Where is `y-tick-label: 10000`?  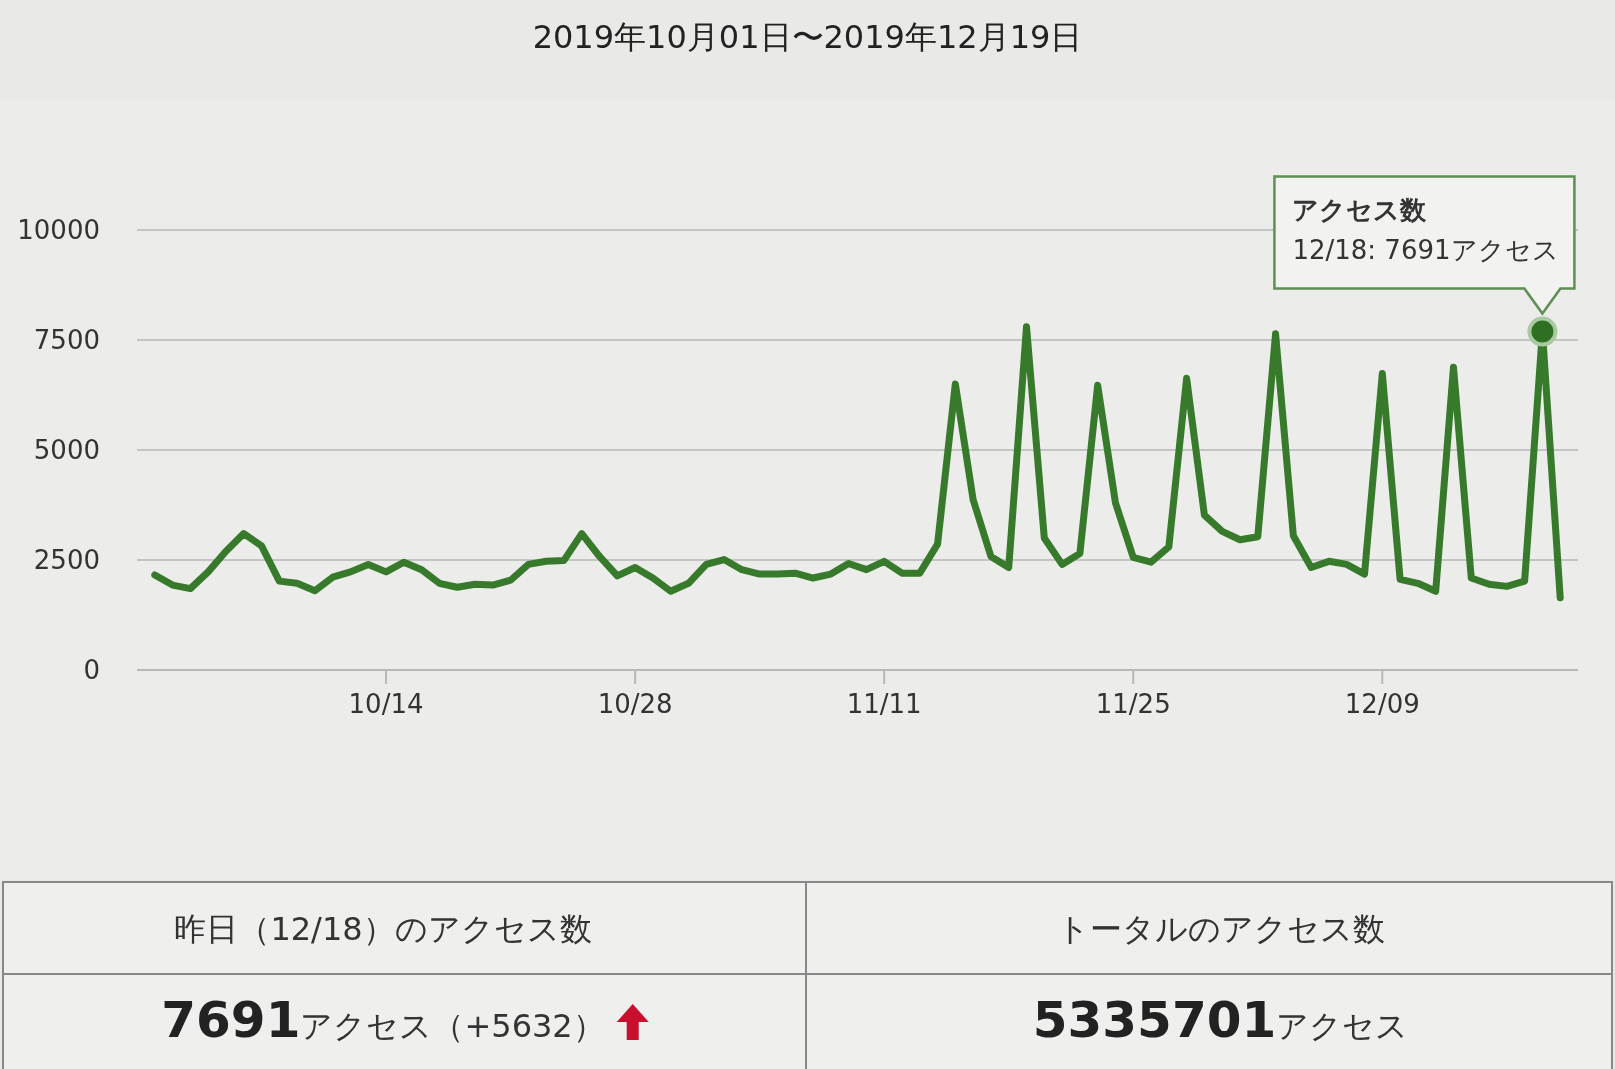
y-tick-label: 10000 is located at coordinates (58, 230).